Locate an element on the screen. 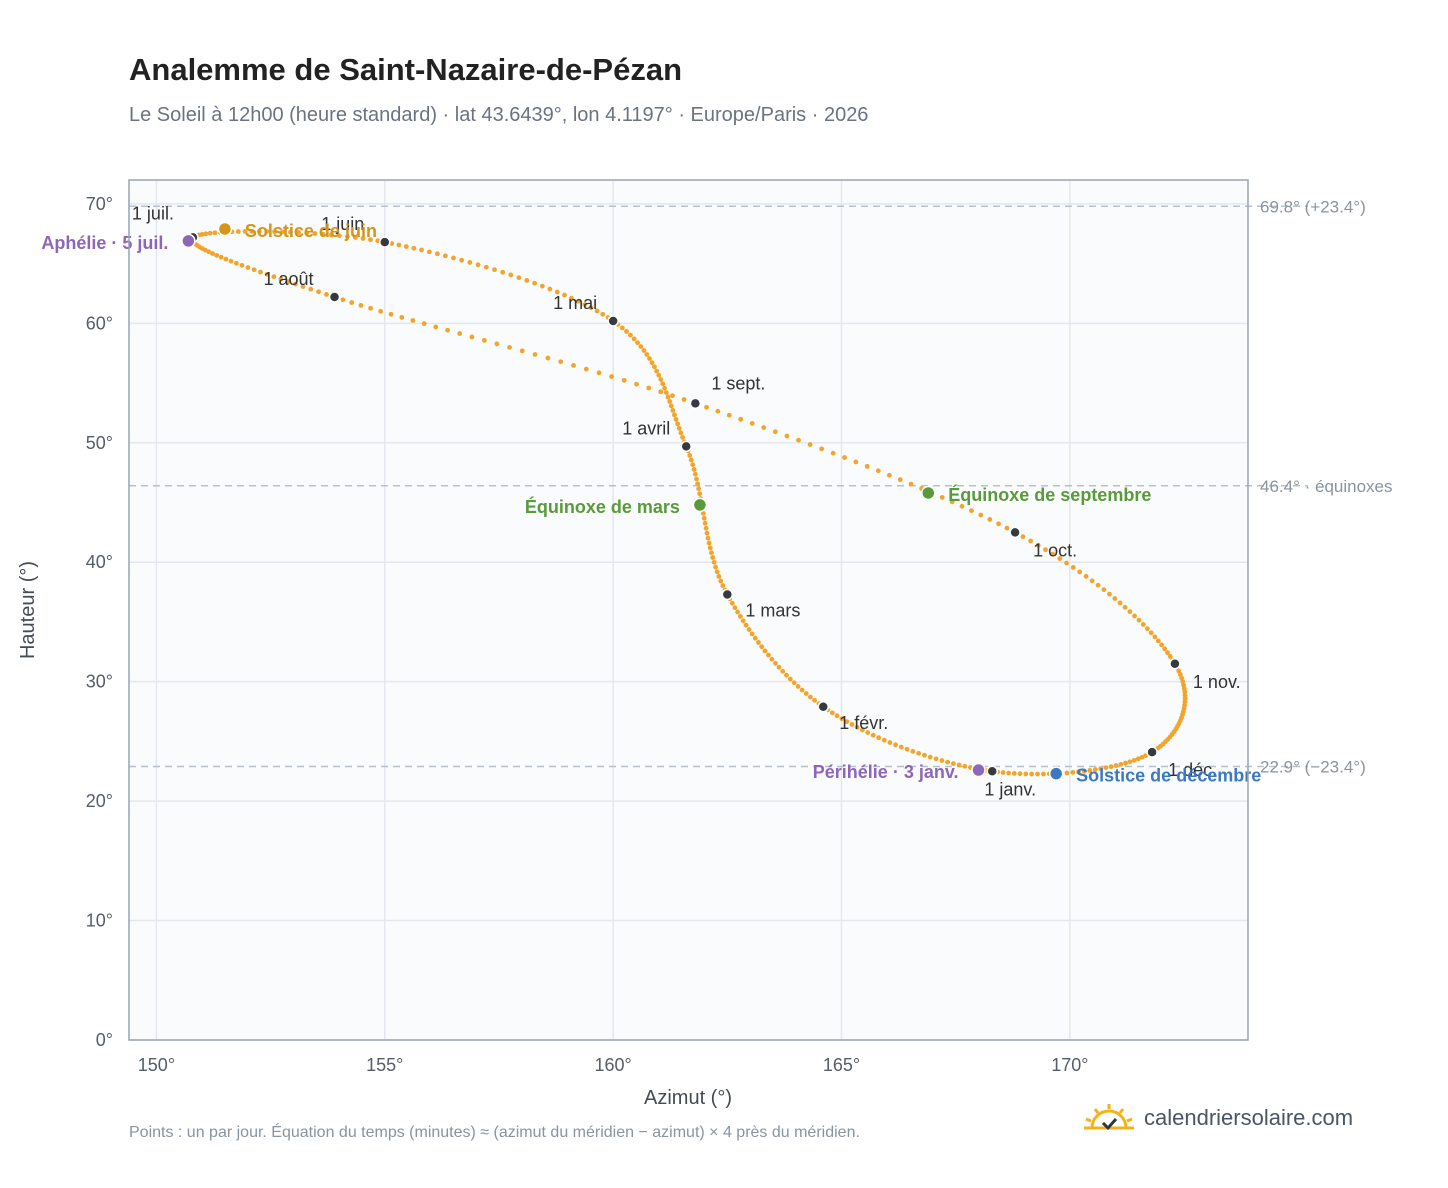 This screenshot has height=1188, width=1448. month-label: 1 déc. is located at coordinates (1192, 770).